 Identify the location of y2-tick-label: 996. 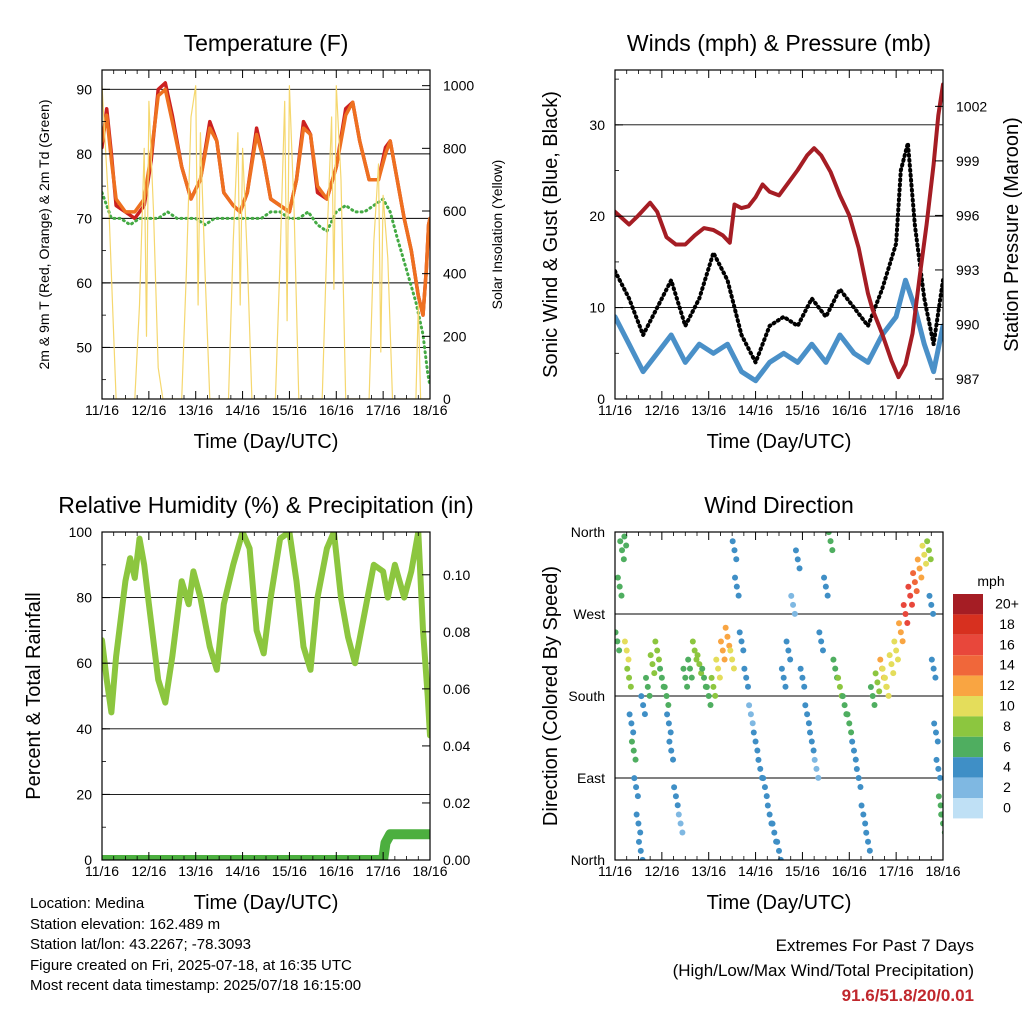
(968, 215).